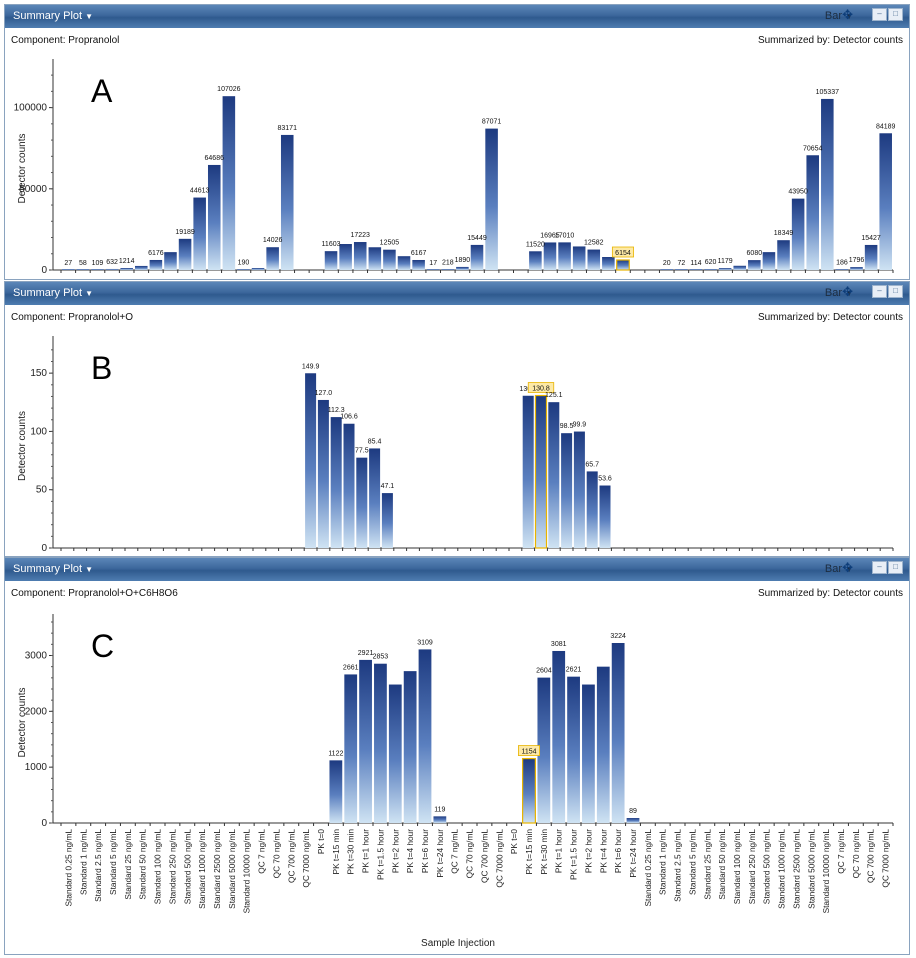 The width and height of the screenshot is (916, 958). Describe the element at coordinates (48, 16) in the screenshot. I see `panel-a-title: Summary Plot` at that location.